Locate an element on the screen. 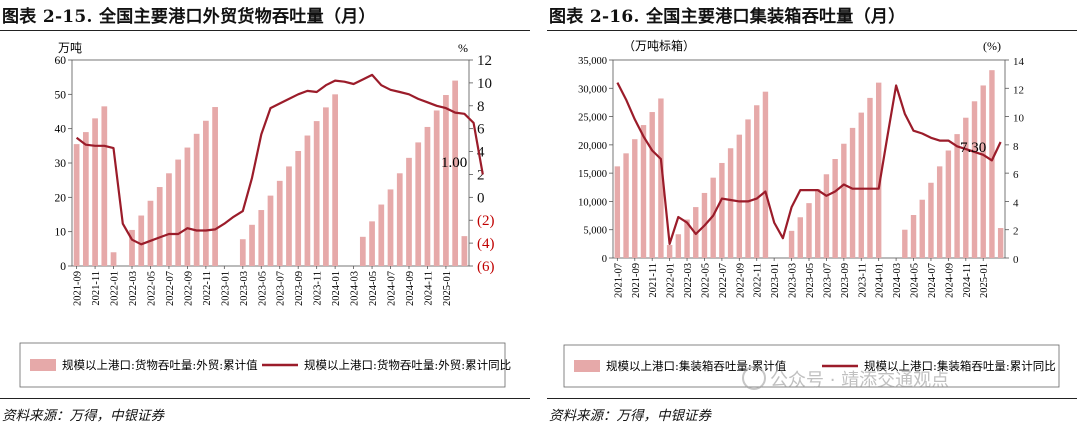 The image size is (1080, 426). left-top-rule is located at coordinates (265, 30).